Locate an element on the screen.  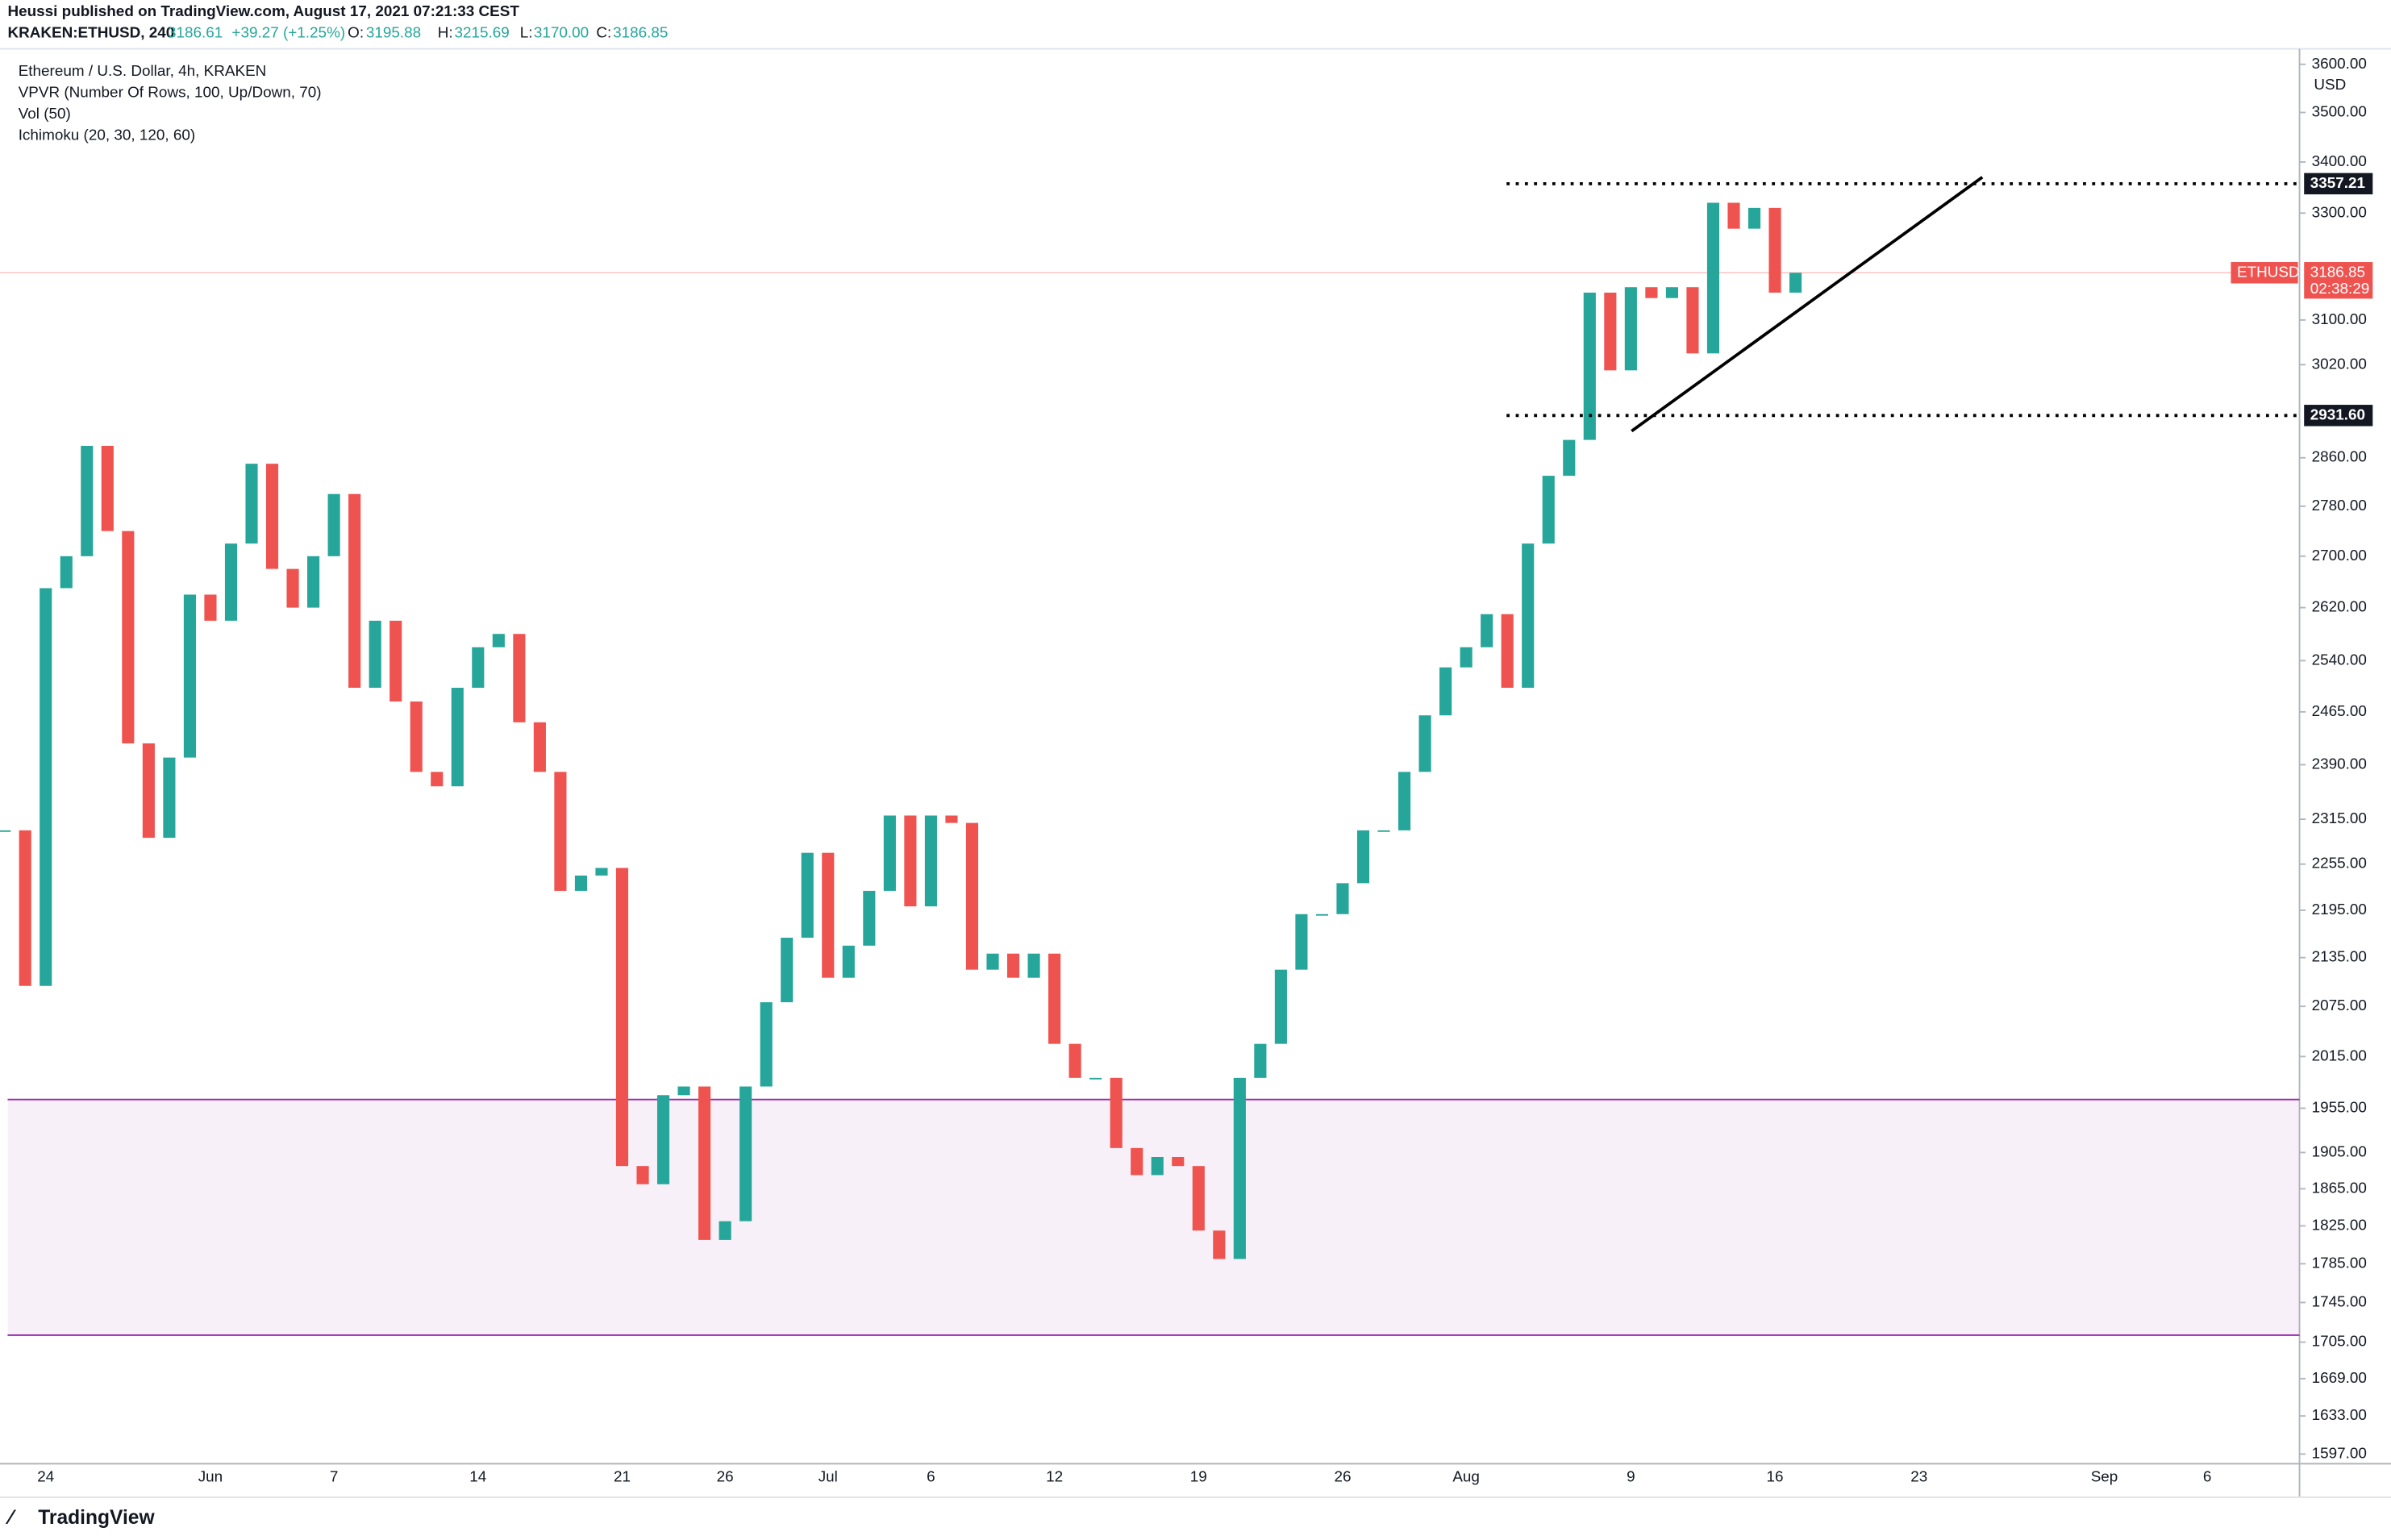
footer-logo: TradingView is located at coordinates (96, 1518).